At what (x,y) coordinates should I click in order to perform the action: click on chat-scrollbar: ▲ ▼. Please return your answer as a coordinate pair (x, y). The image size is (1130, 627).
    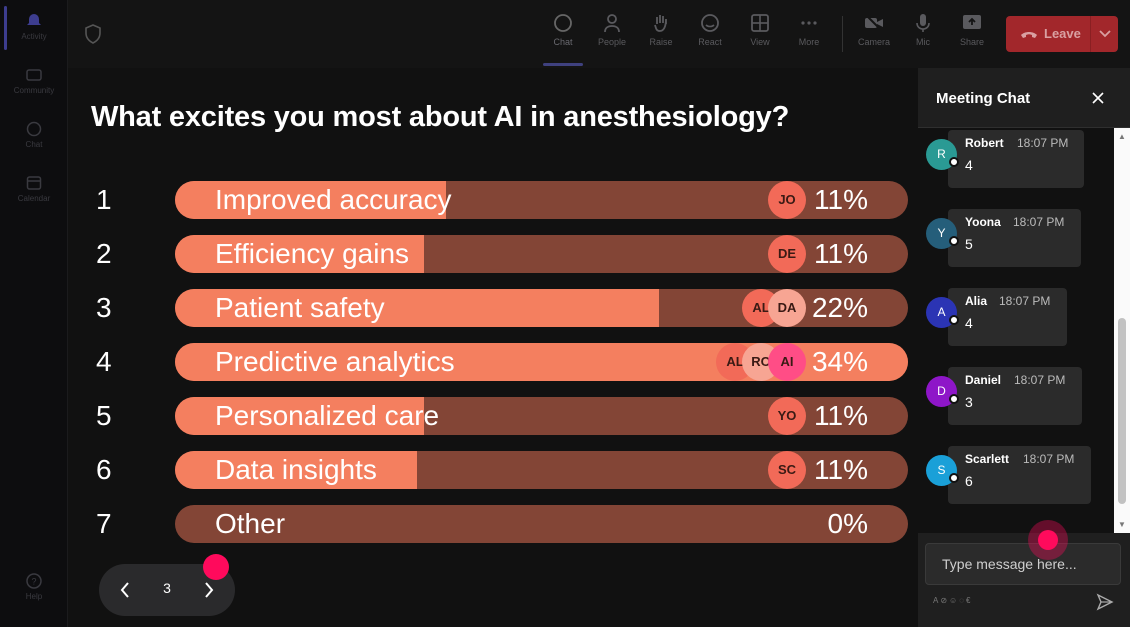
    Looking at the image, I should click on (1122, 330).